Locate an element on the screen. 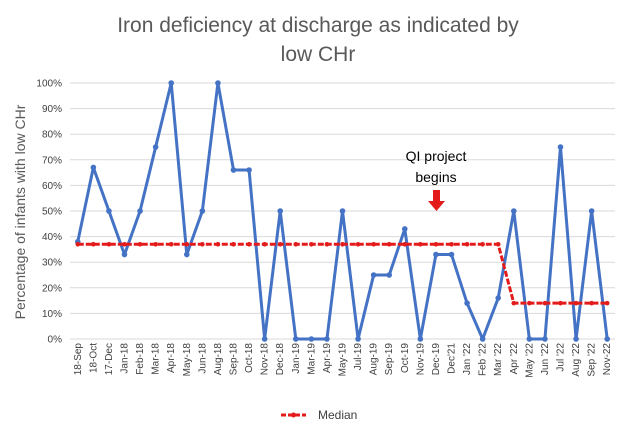 This screenshot has height=436, width=637. legend-median-label: Median is located at coordinates (337, 415).